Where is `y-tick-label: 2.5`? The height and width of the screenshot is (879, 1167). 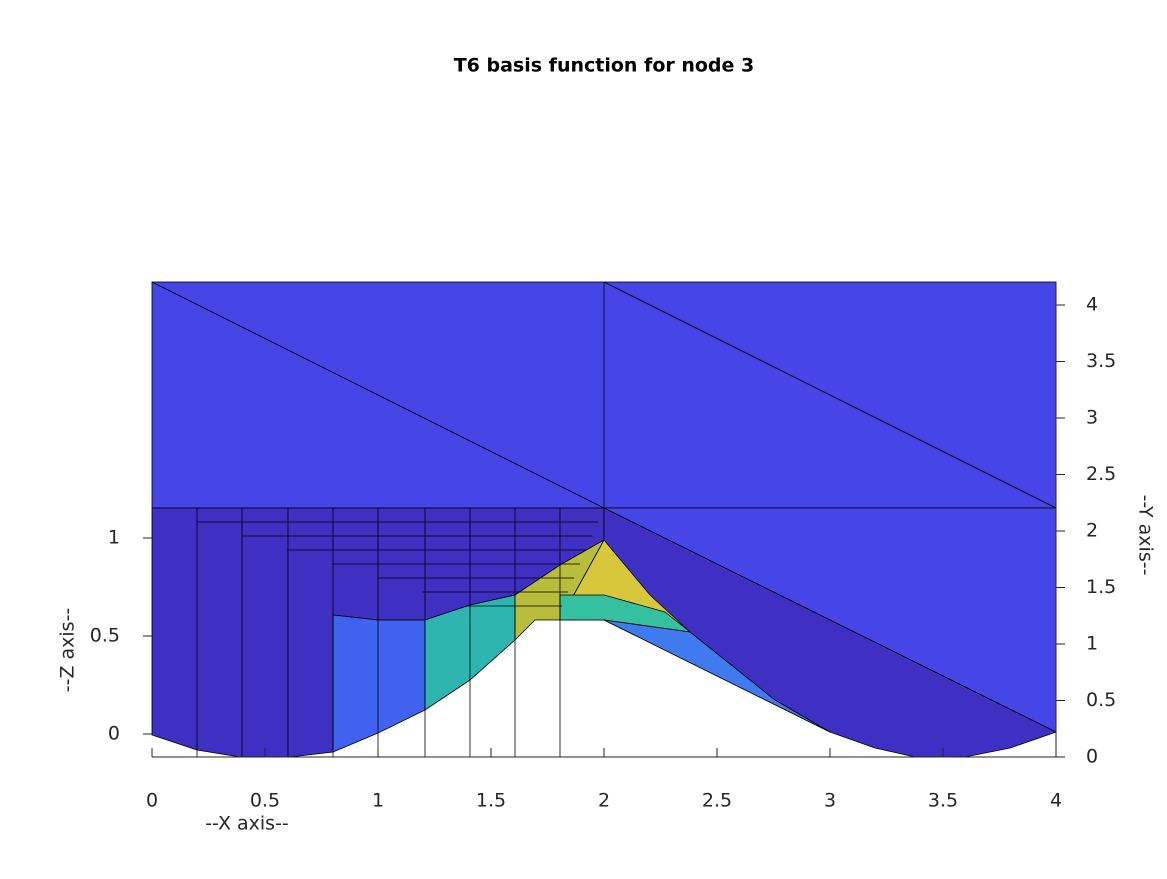 y-tick-label: 2.5 is located at coordinates (1101, 474).